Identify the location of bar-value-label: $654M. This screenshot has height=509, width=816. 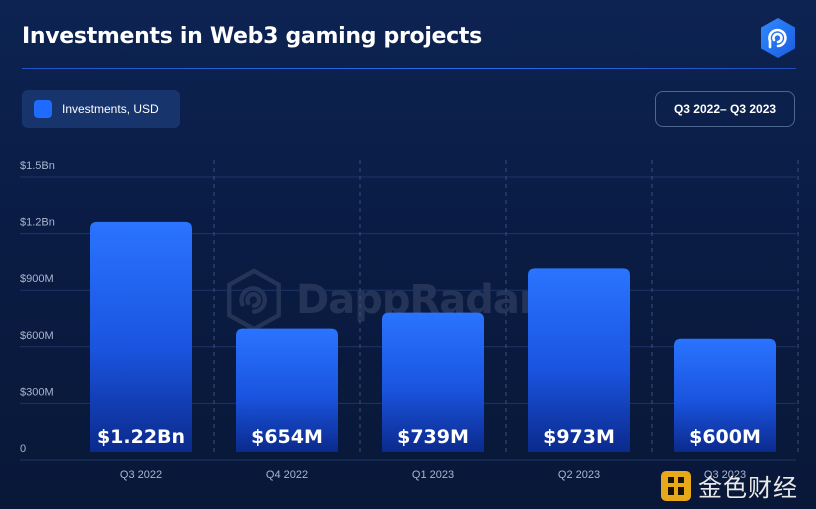
(287, 437).